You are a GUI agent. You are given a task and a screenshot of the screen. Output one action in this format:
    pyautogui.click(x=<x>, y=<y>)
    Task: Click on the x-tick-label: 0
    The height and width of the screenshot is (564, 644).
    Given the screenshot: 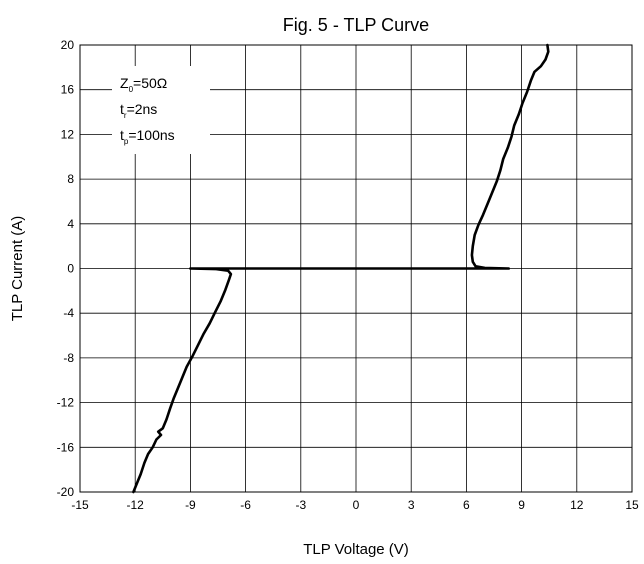 What is the action you would take?
    pyautogui.click(x=356, y=505)
    